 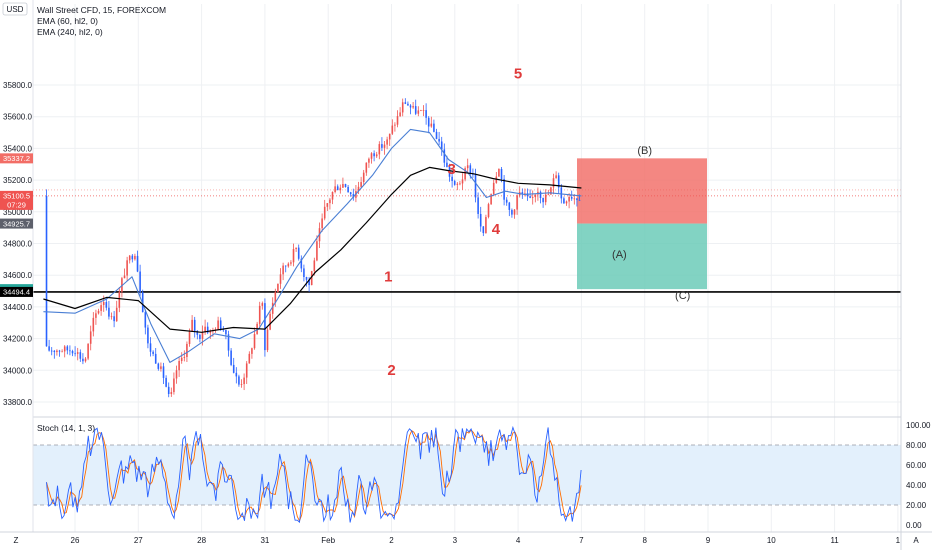 I want to click on price-badge-text-2: 34925.7, so click(x=16, y=223).